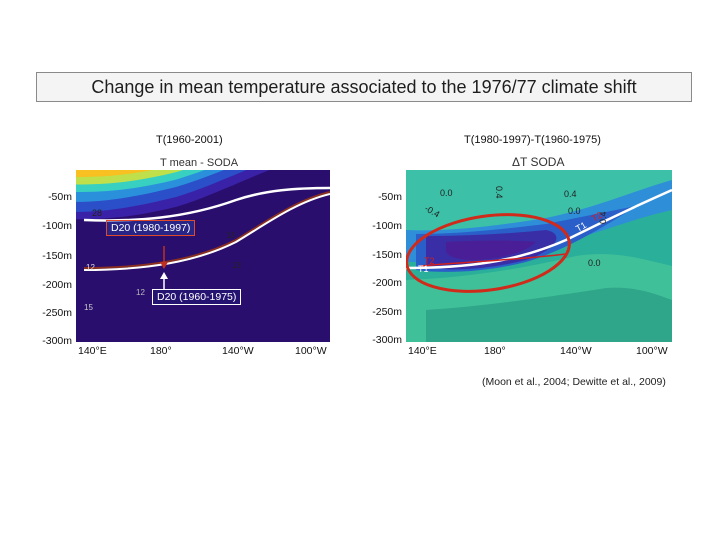  I want to click on left-y-tick: -50m, so click(60, 197).